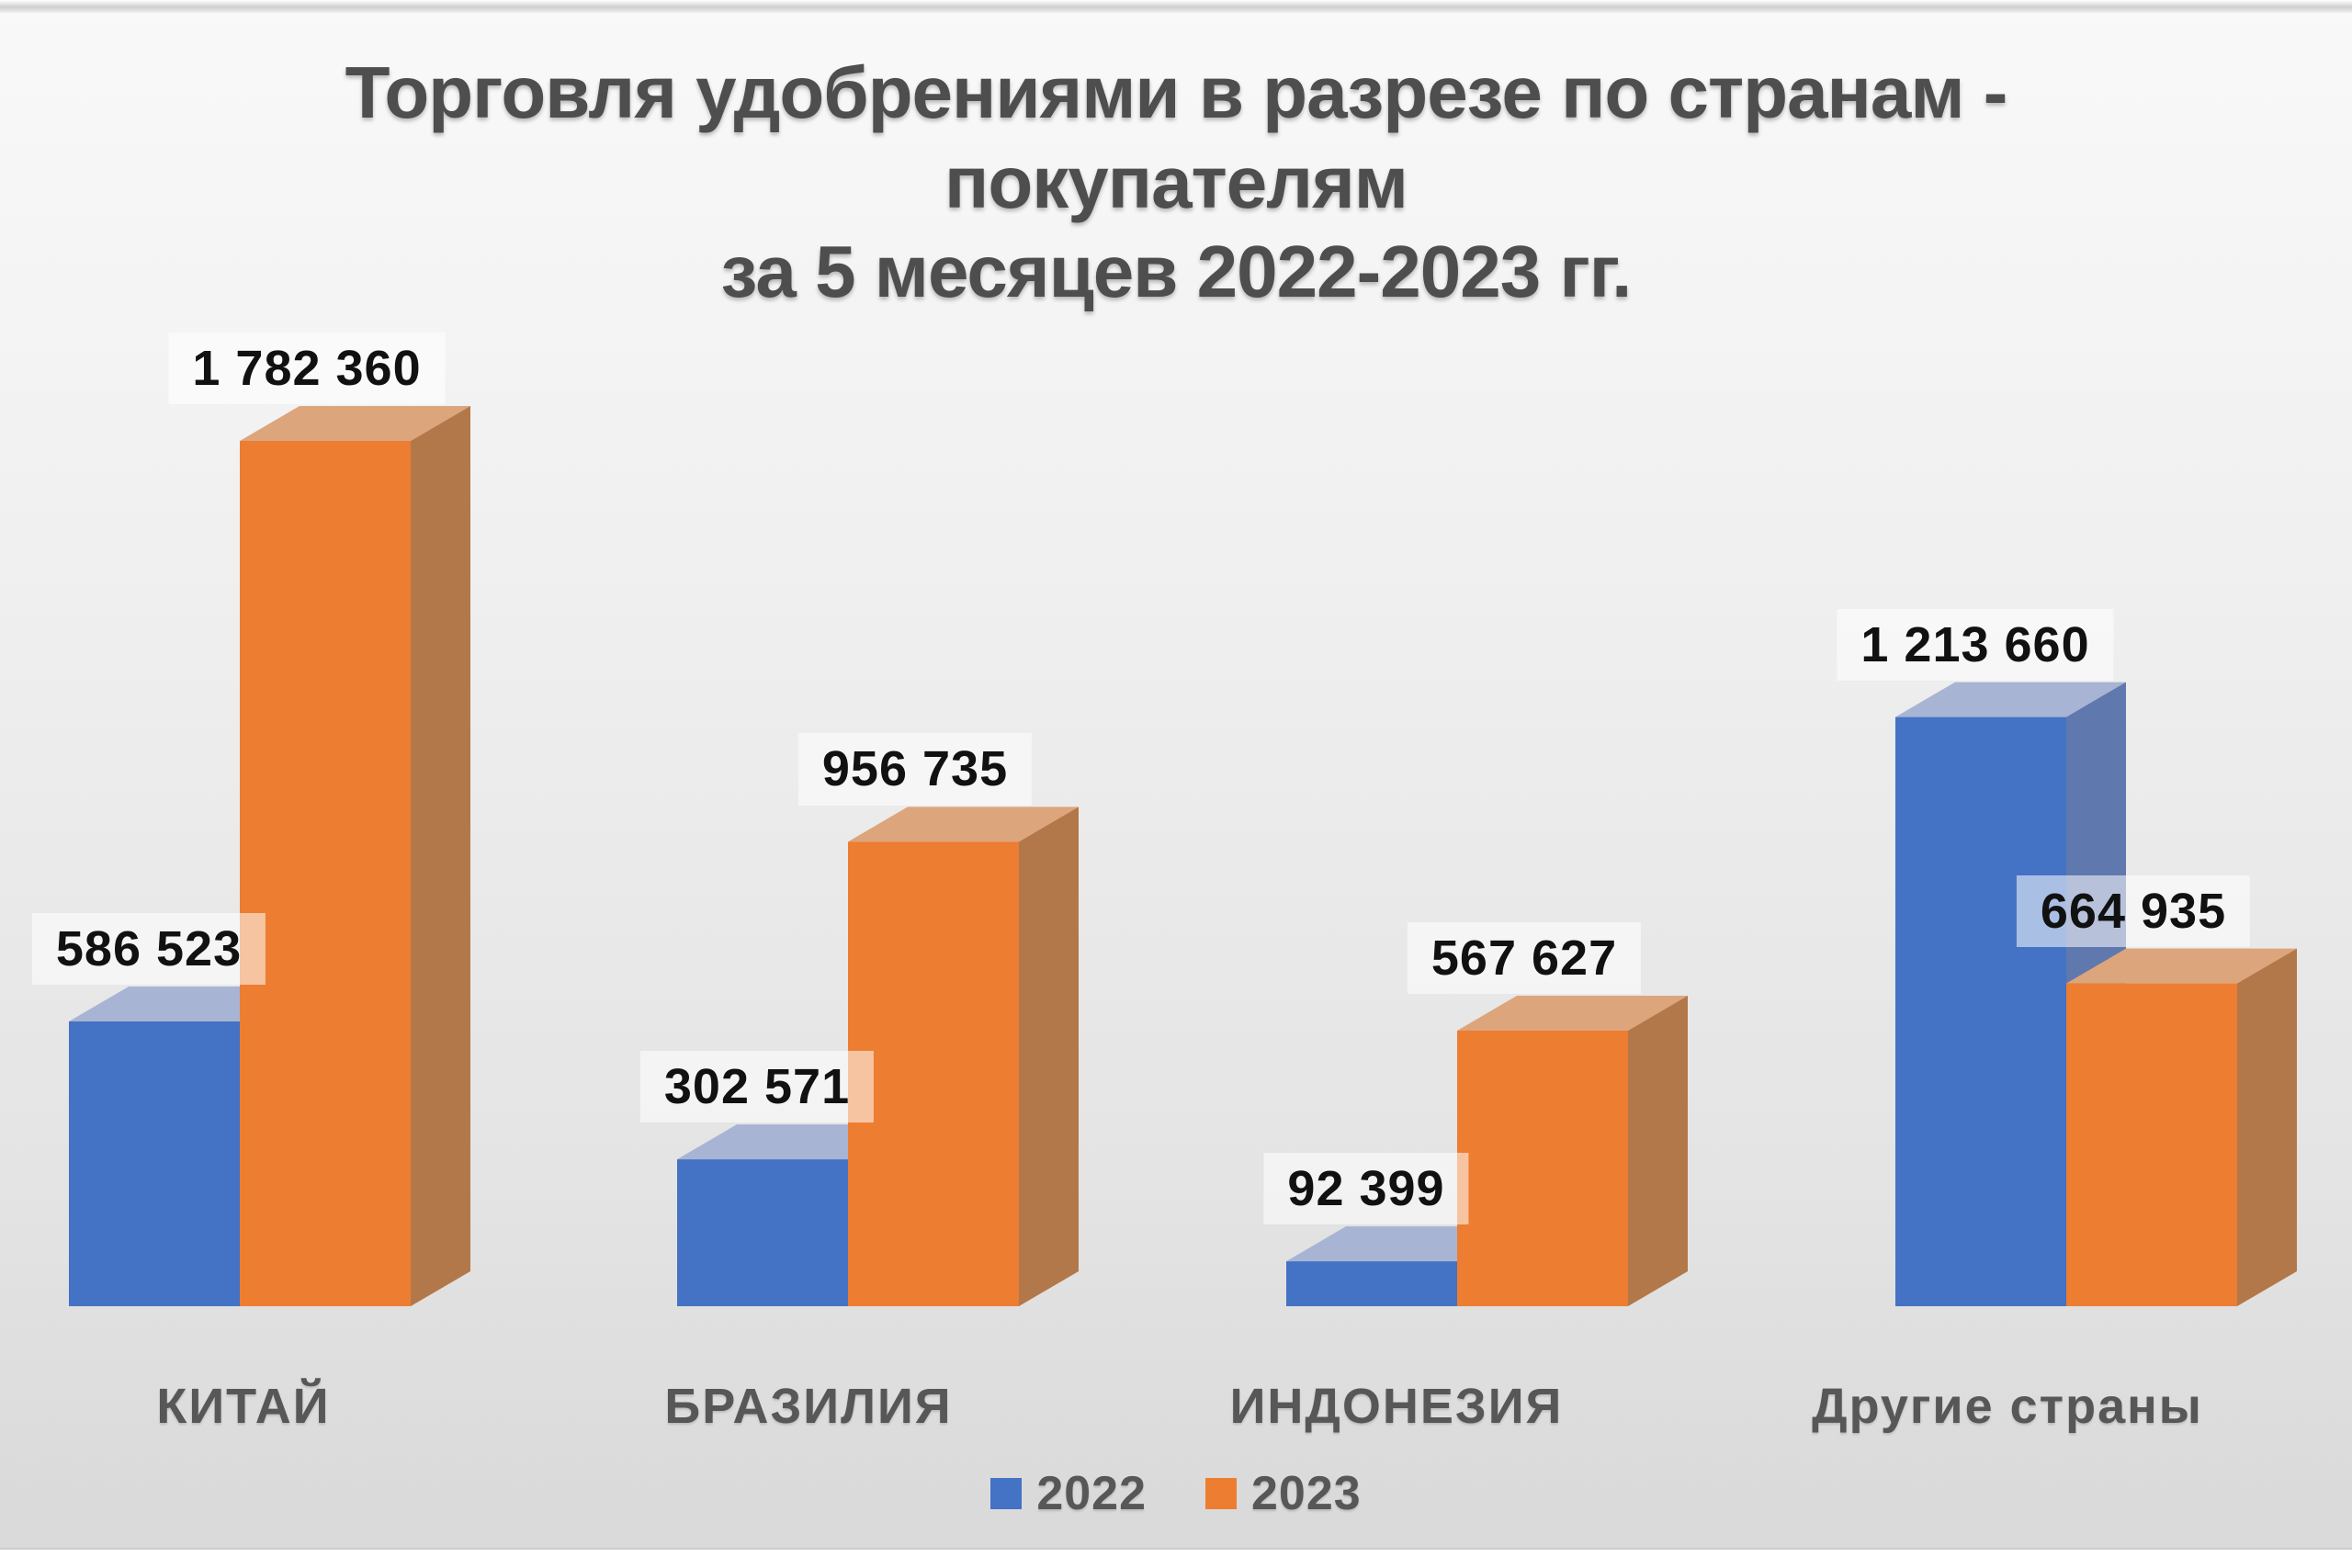 Image resolution: width=2352 pixels, height=1568 pixels. I want to click on legend-item-2022: 2022, so click(1068, 1493).